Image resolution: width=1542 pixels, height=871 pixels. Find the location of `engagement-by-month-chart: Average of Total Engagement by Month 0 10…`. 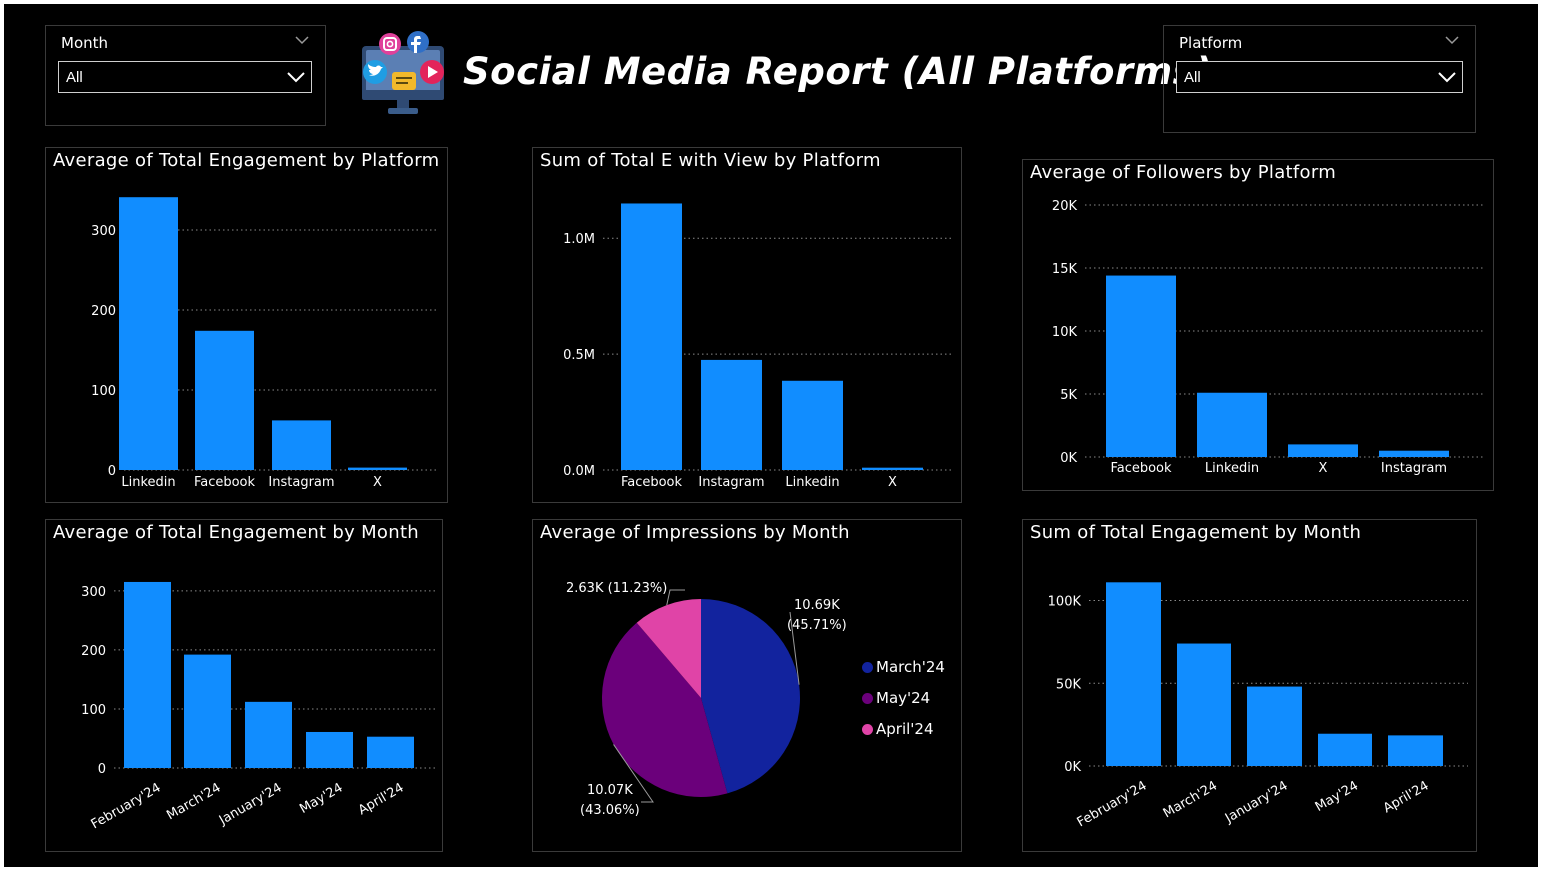

engagement-by-month-chart: Average of Total Engagement by Month 0 10… is located at coordinates (244, 685).